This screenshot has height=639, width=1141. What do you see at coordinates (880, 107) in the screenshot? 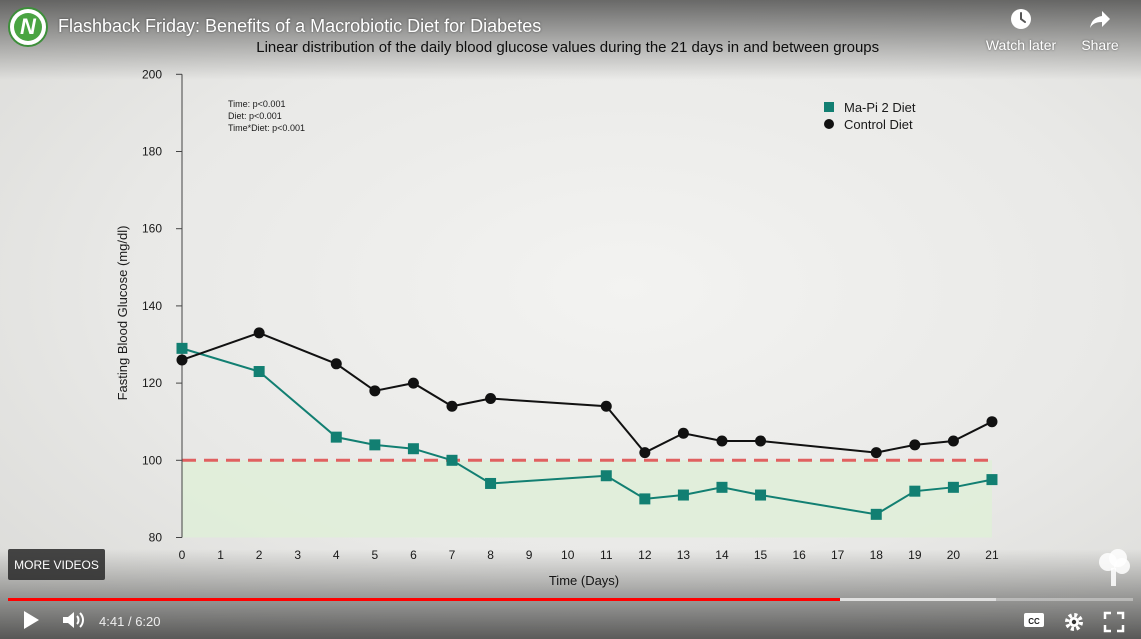
I see `legend-label: Ma-Pi 2 Diet` at bounding box center [880, 107].